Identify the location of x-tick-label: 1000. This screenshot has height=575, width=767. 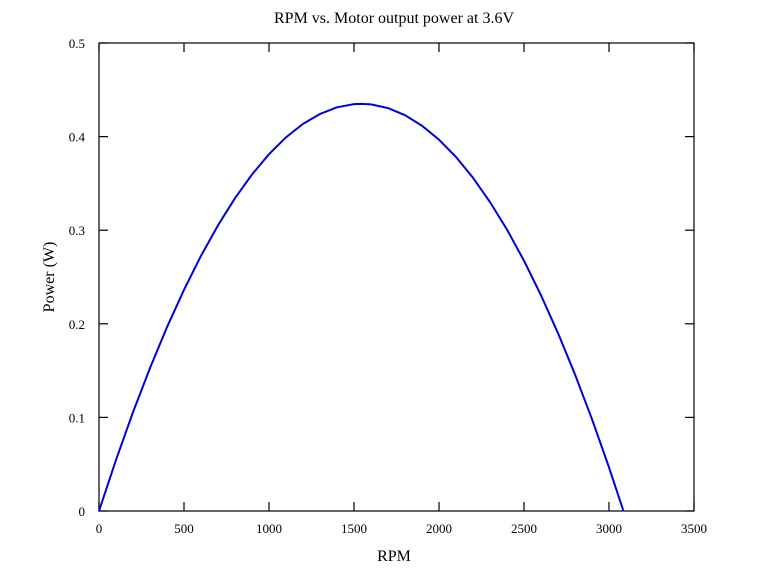
(269, 528).